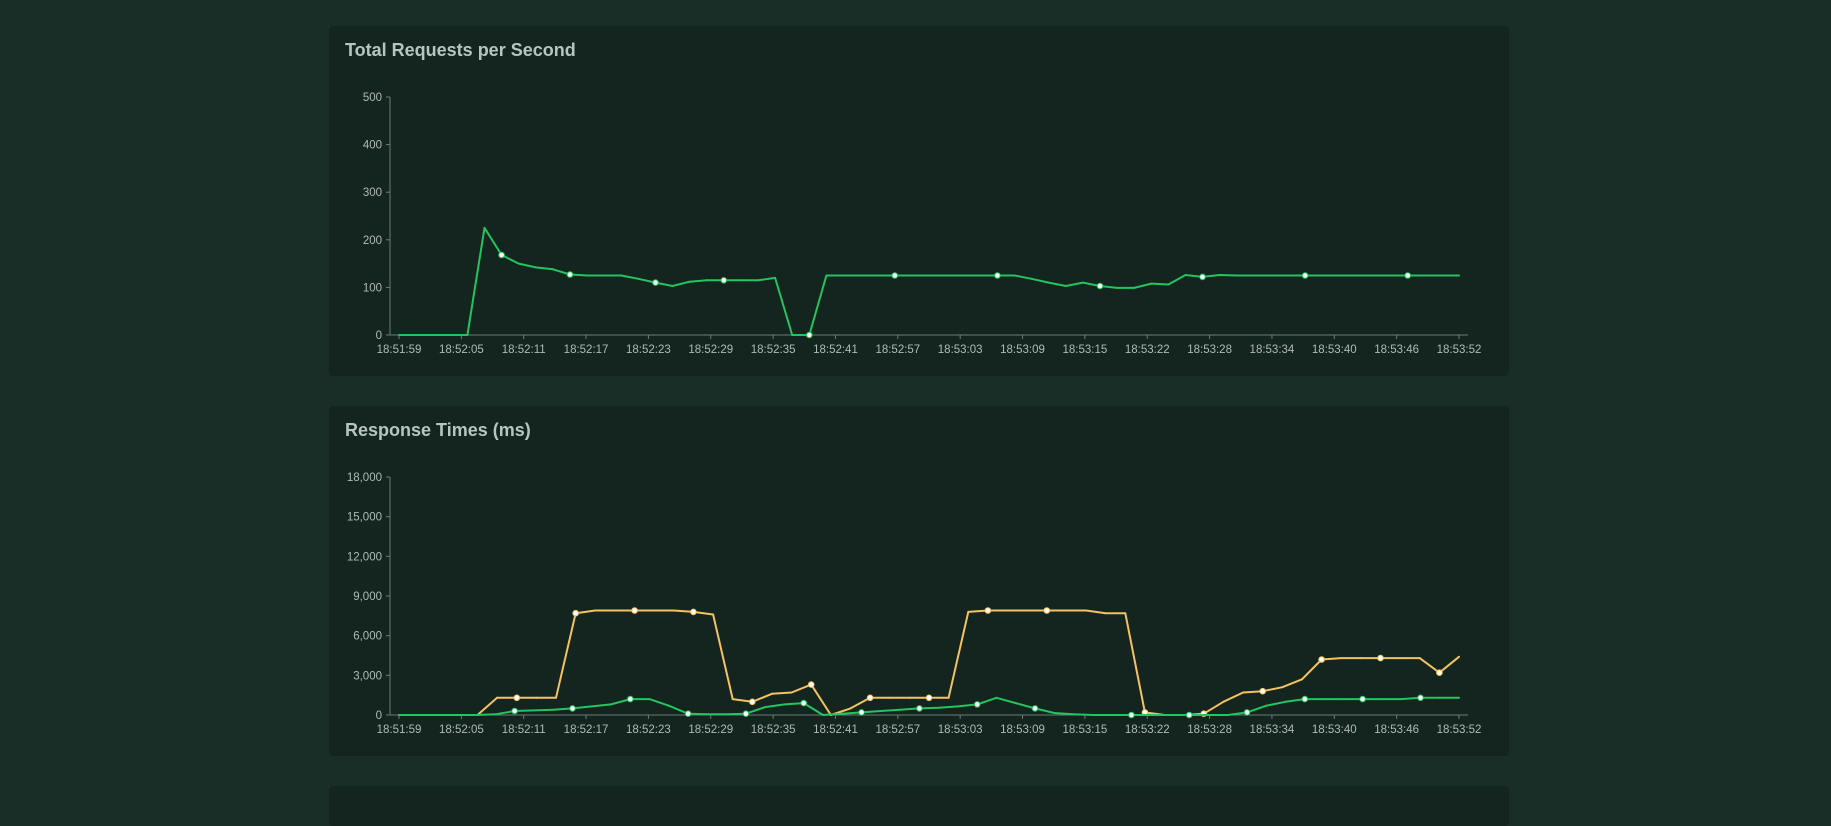  Describe the element at coordinates (1022, 350) in the screenshot. I see `rps-x-tick-label: 18:53:09` at that location.